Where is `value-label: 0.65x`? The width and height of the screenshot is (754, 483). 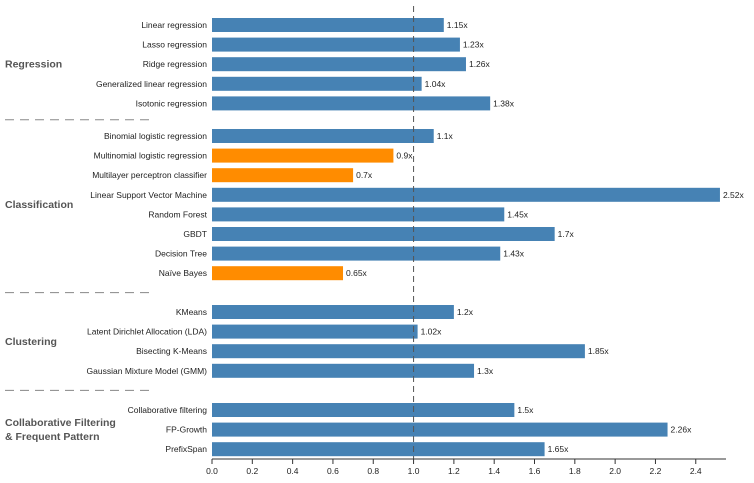 value-label: 0.65x is located at coordinates (357, 273).